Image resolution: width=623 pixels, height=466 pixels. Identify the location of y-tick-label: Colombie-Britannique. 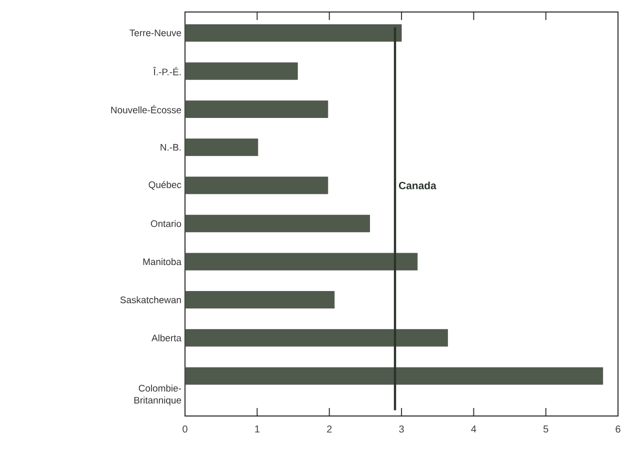
(158, 395).